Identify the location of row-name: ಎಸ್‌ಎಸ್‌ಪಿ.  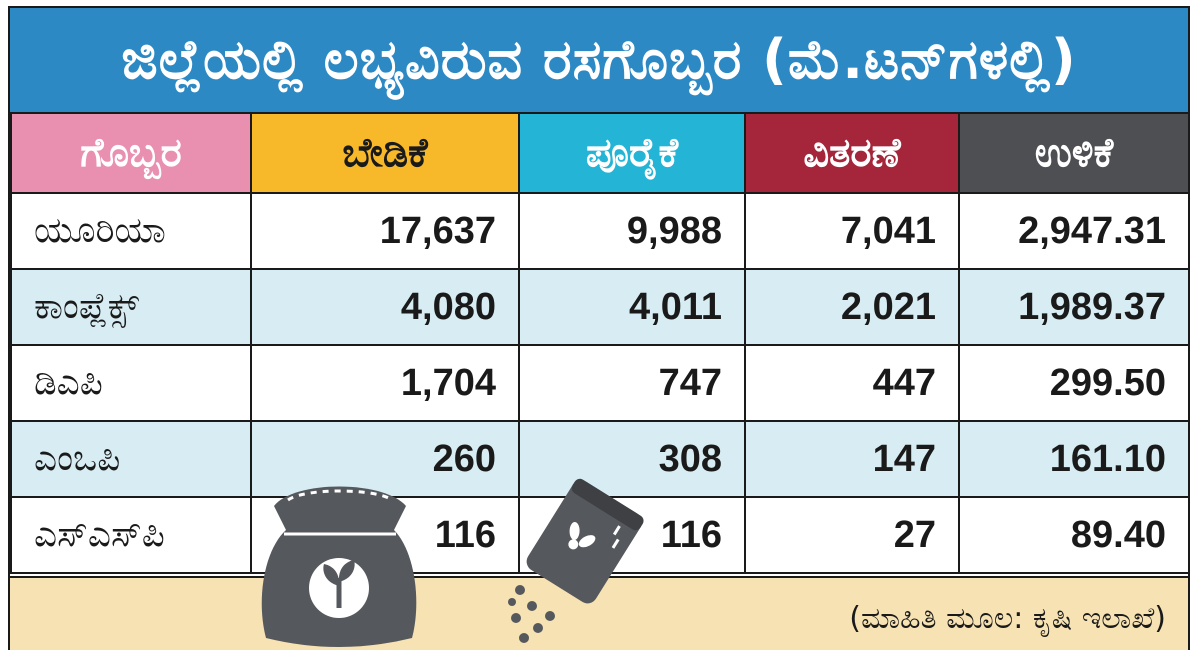
(131, 535).